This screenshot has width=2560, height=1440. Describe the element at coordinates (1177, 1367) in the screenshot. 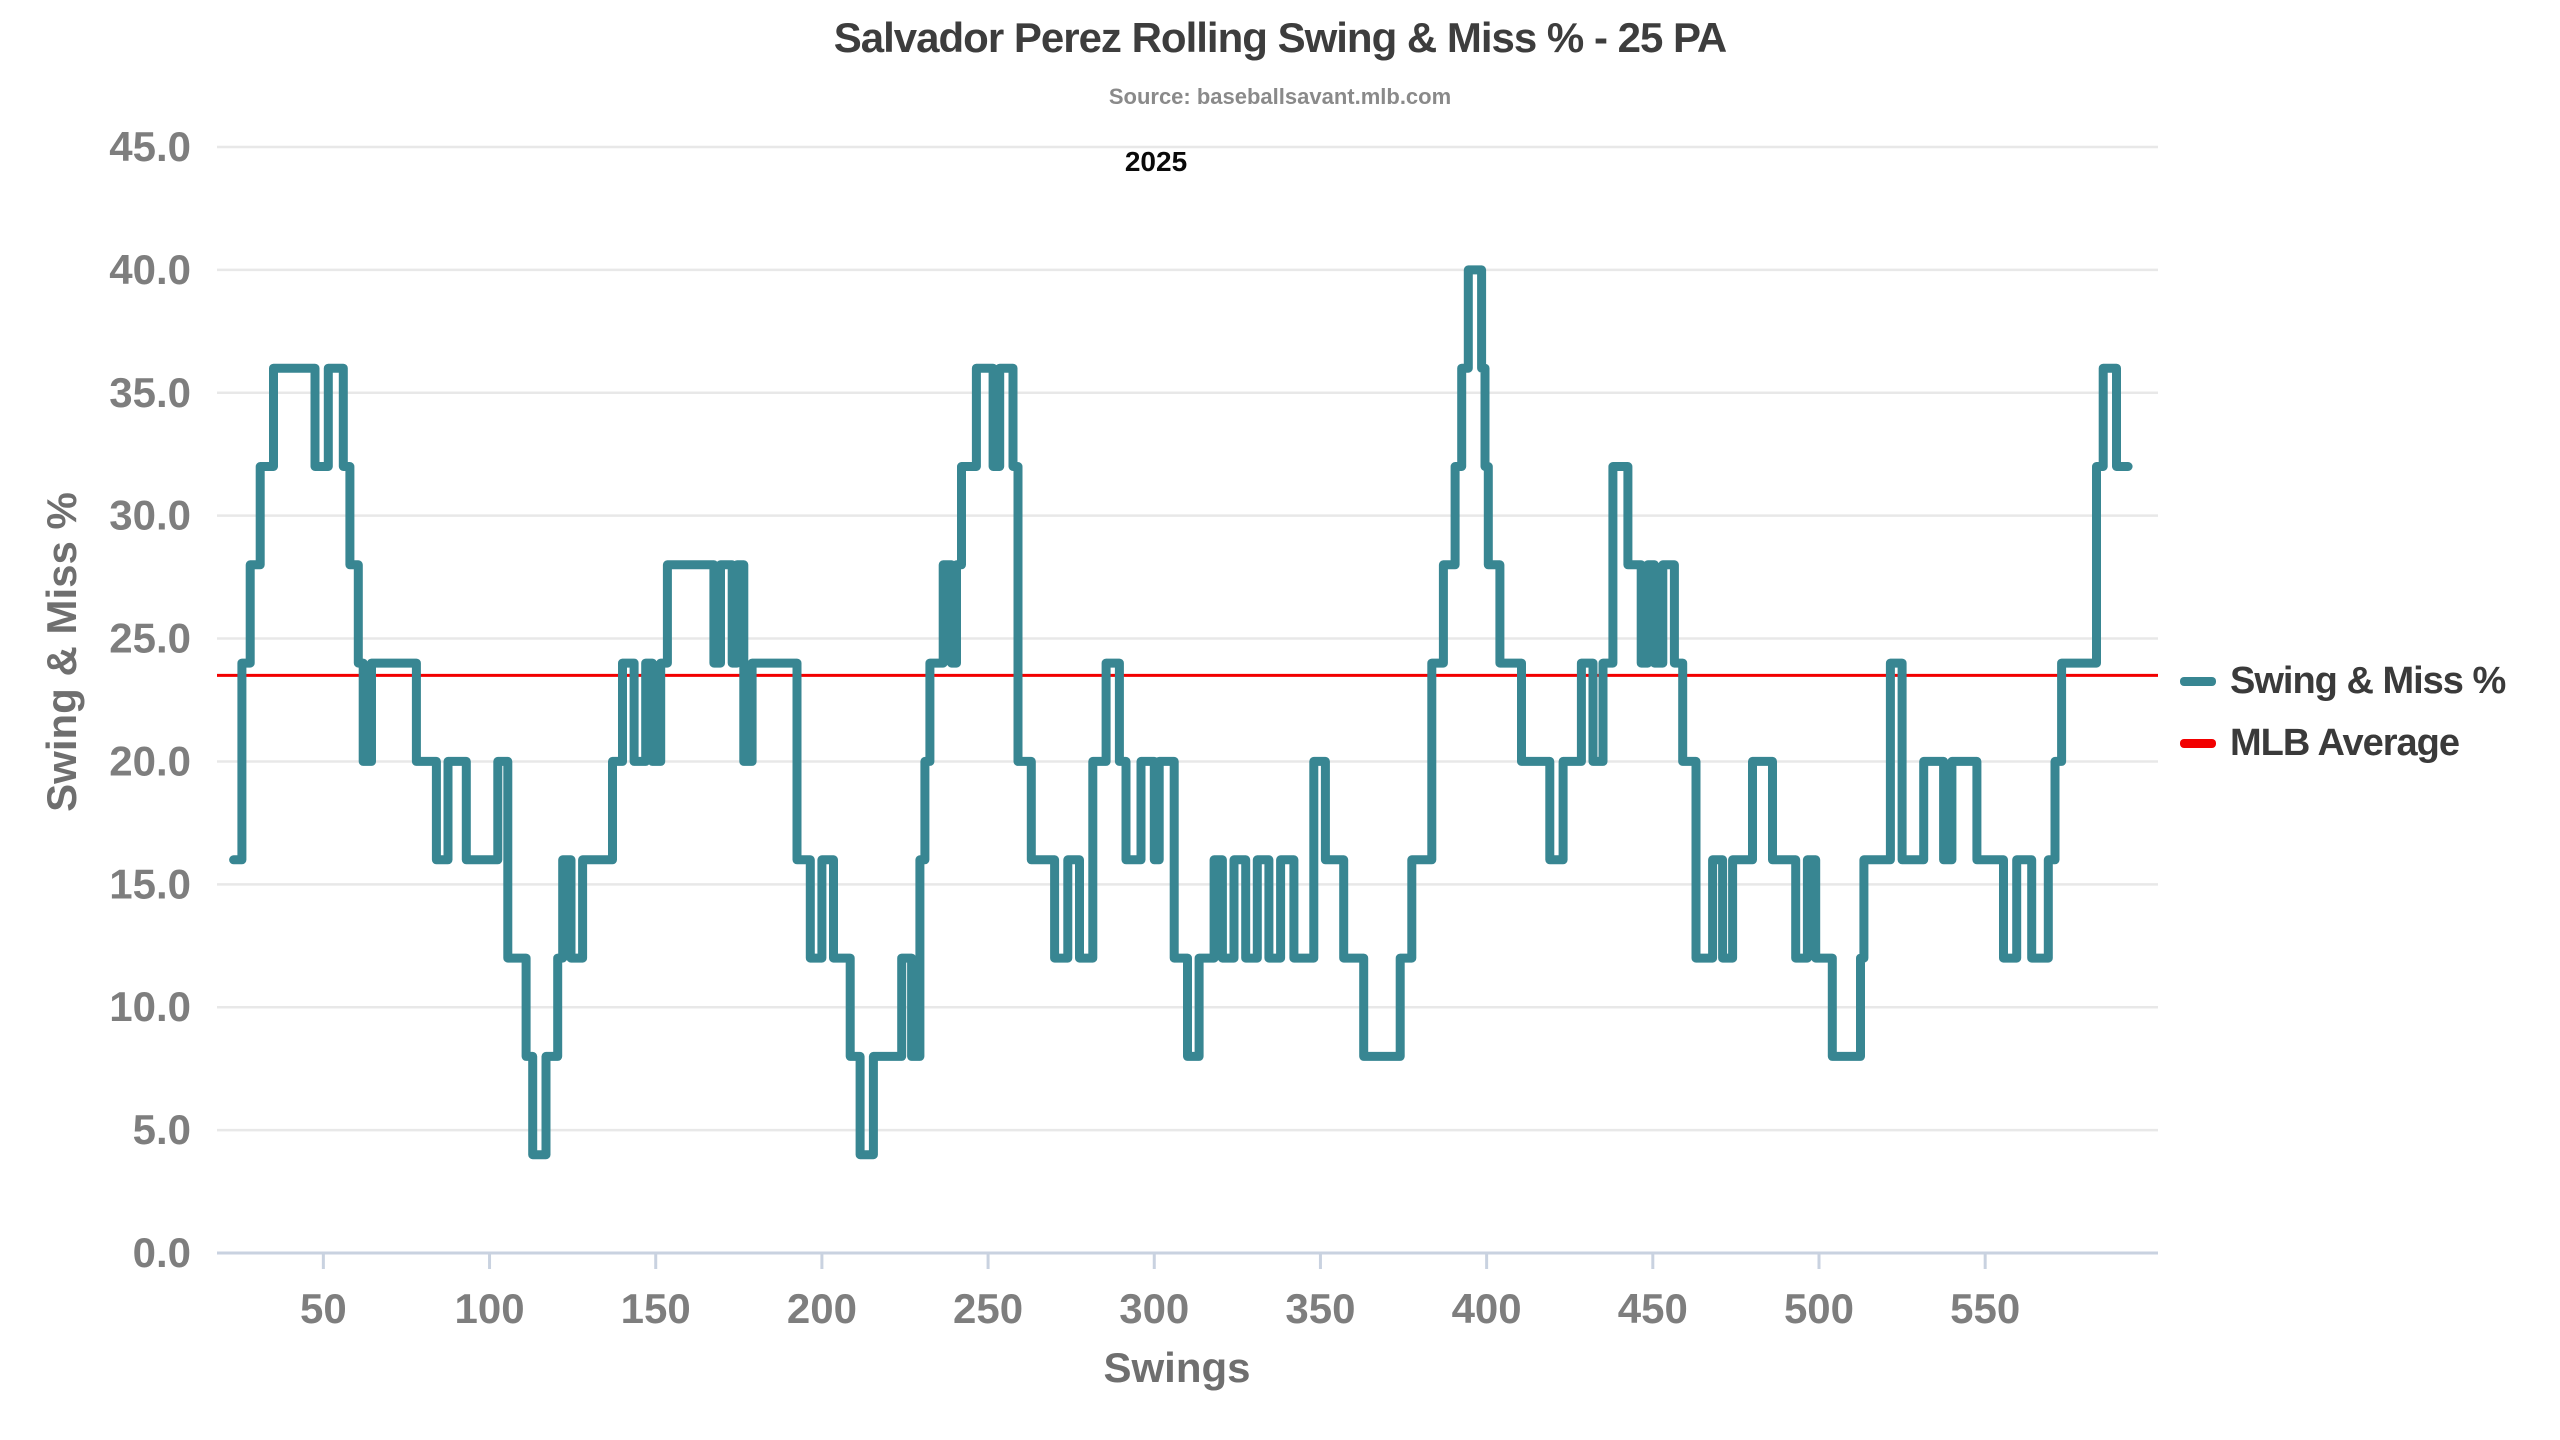

I see `x-axis-title: Swings` at that location.